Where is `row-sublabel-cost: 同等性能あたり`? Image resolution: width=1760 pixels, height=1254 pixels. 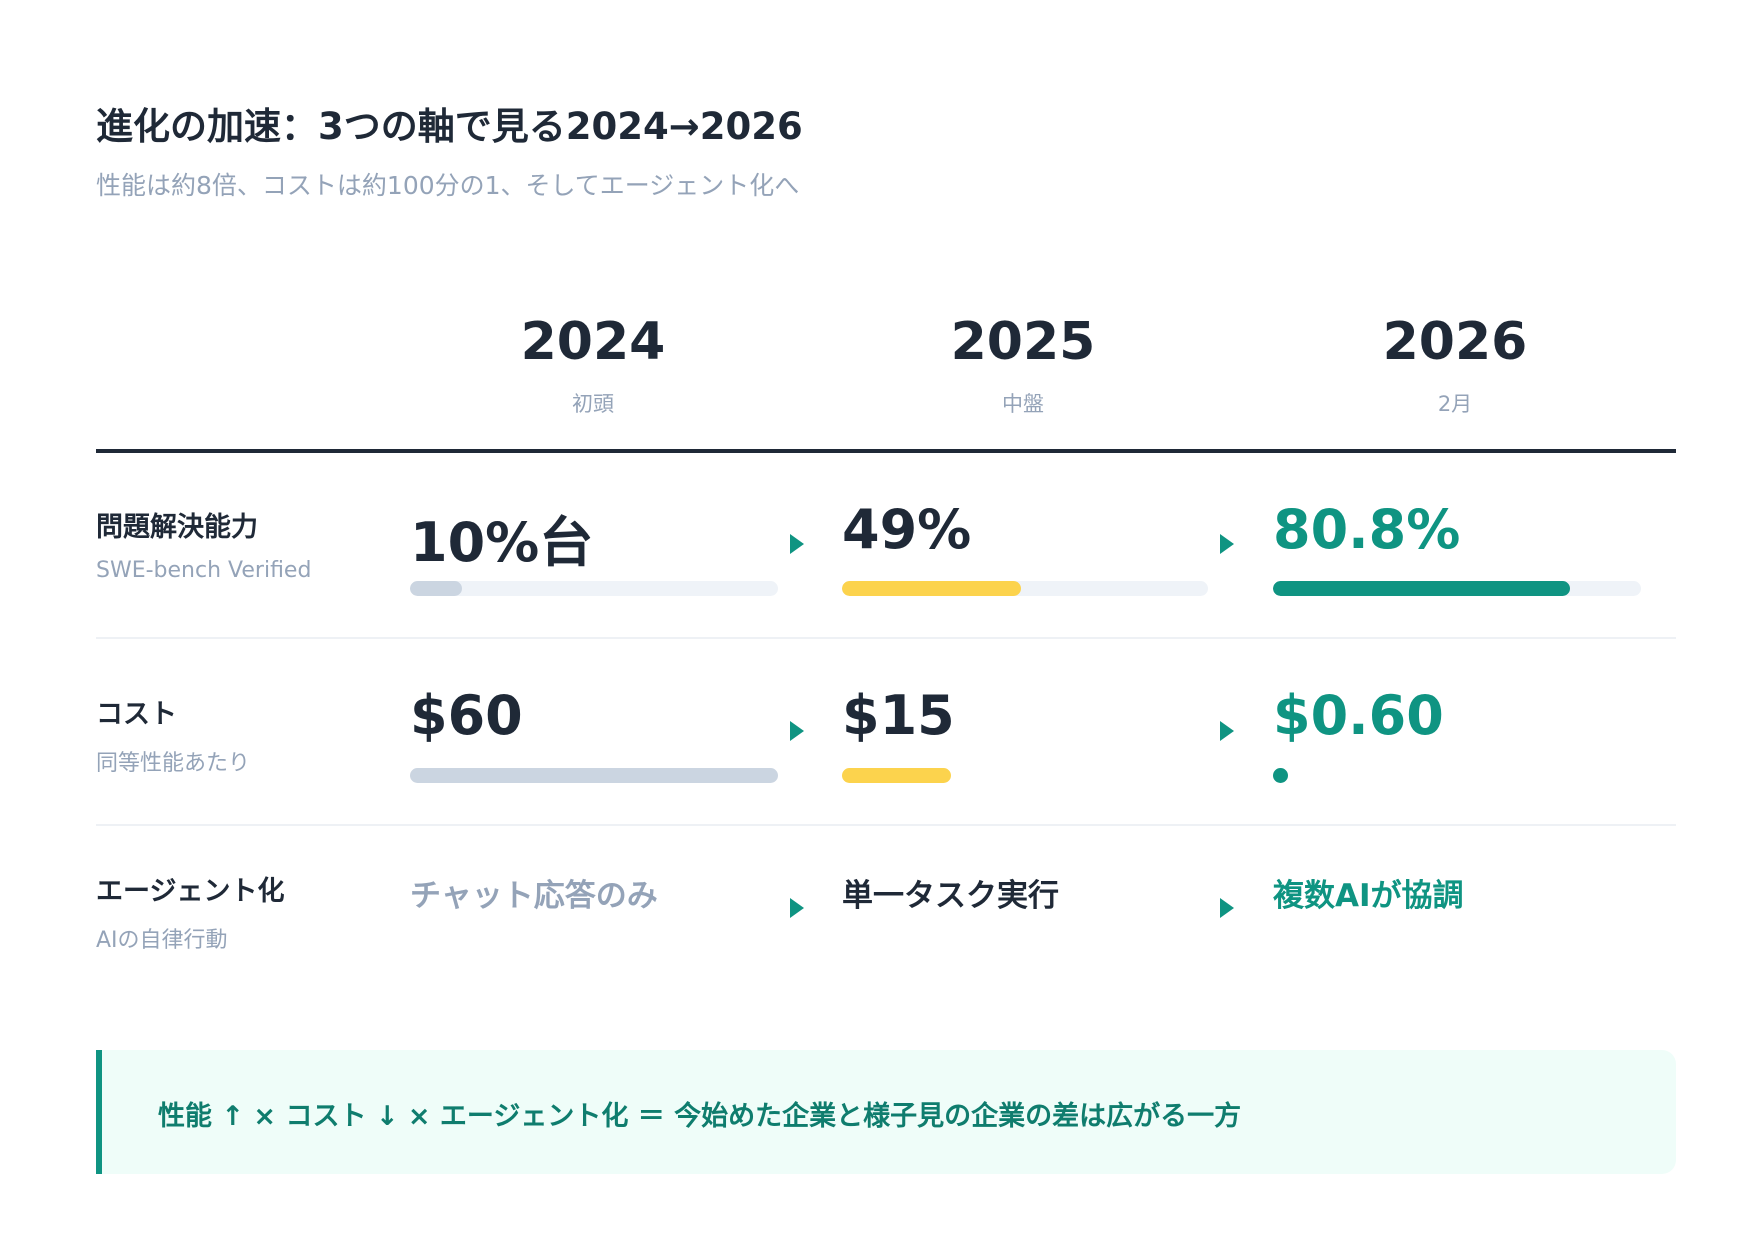 row-sublabel-cost: 同等性能あたり is located at coordinates (173, 763).